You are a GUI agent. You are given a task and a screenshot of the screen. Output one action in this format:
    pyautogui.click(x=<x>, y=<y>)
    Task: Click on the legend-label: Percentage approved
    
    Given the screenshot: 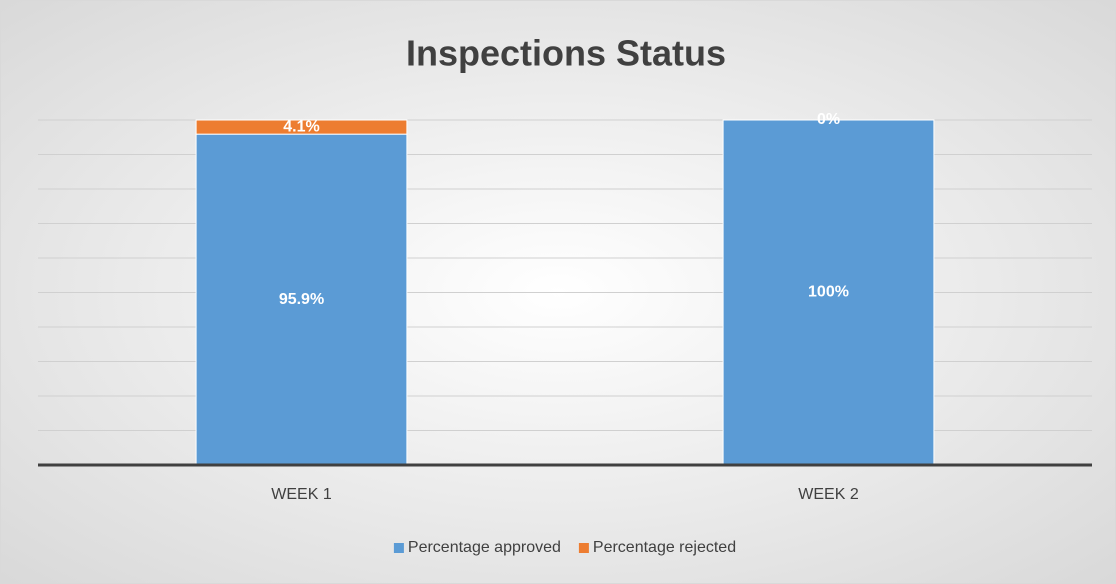 What is the action you would take?
    pyautogui.click(x=484, y=547)
    